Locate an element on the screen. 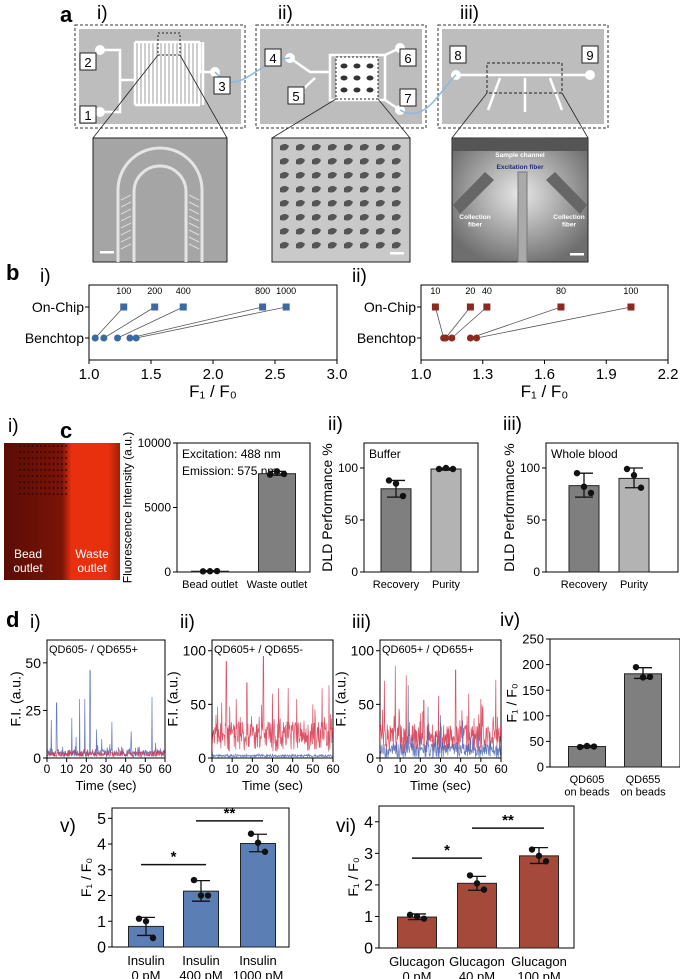 This screenshot has height=979, width=680. x-tick-label: 50 is located at coordinates (313, 769).